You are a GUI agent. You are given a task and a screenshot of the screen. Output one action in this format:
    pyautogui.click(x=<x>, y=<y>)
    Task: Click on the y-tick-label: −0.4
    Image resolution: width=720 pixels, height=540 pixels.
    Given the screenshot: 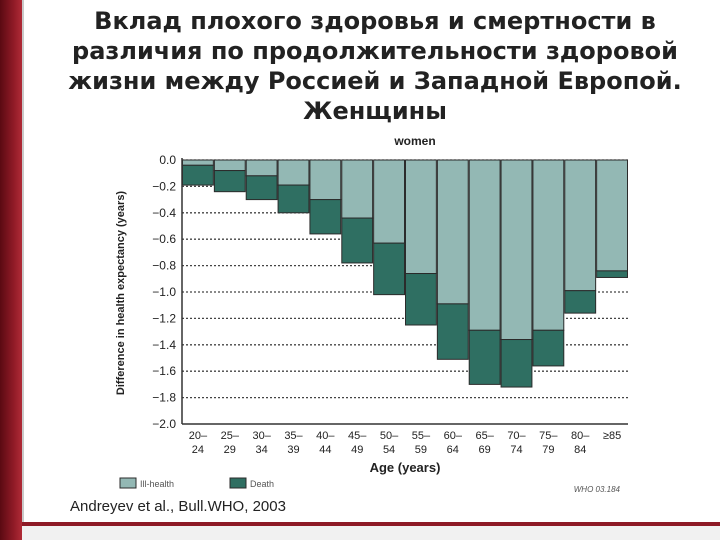 What is the action you would take?
    pyautogui.click(x=164, y=213)
    